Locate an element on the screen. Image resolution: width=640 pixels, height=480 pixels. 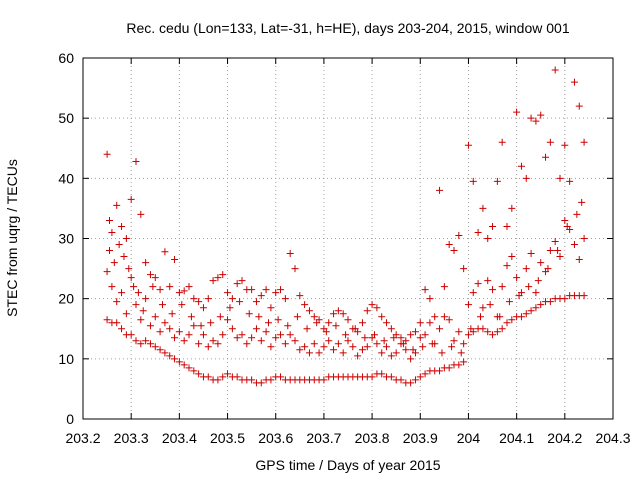
x-tick-label: 203.8 is located at coordinates (372, 438).